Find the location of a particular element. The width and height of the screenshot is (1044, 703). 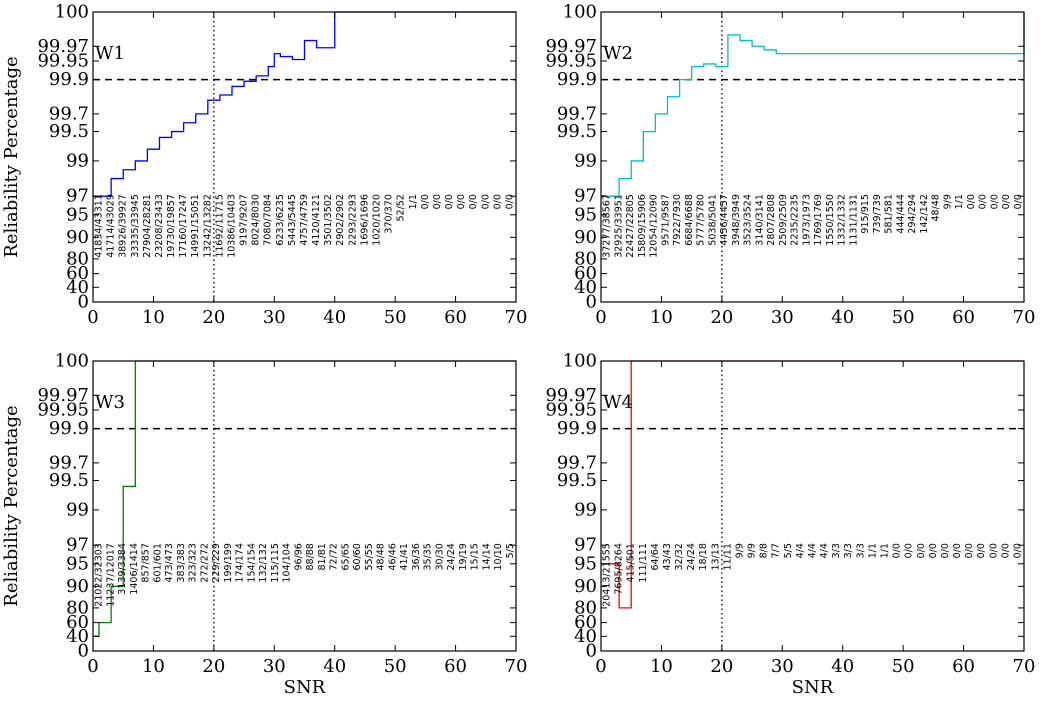

panel-label: W3 is located at coordinates (110, 402).